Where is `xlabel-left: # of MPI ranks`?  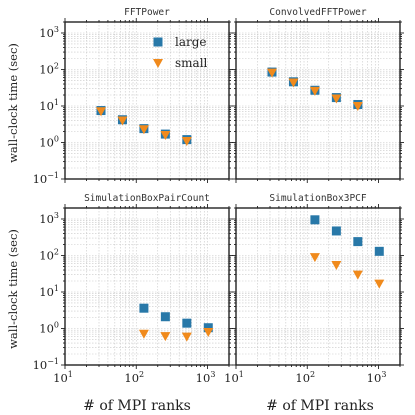 xlabel-left: # of MPI ranks is located at coordinates (137, 406).